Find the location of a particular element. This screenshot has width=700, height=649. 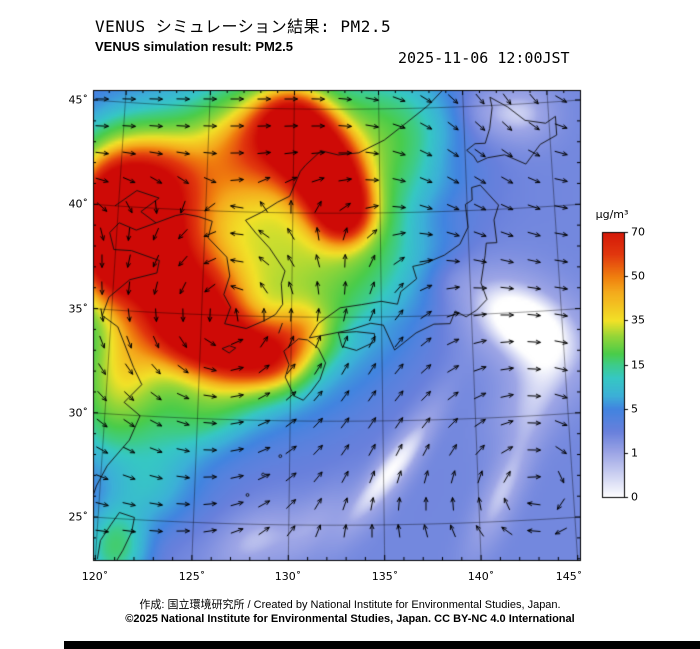

page-title-japanese: VENUS シミュレーション結果: PM2.5 is located at coordinates (243, 26).